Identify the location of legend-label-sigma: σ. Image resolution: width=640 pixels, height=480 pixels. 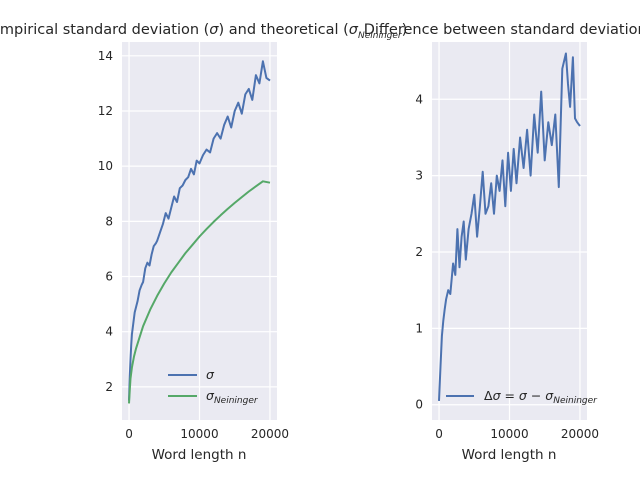
(210, 374).